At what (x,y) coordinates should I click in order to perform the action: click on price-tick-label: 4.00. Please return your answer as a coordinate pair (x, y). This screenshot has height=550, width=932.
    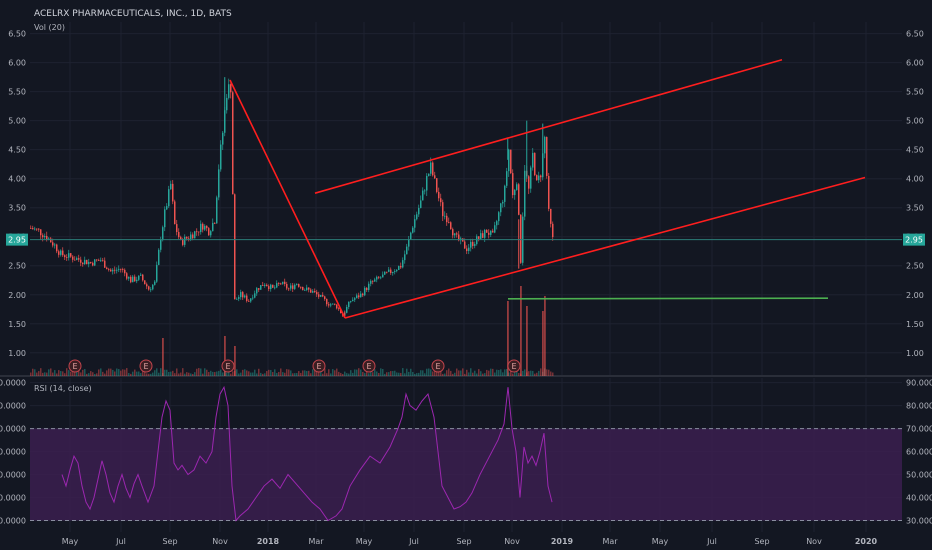
    Looking at the image, I should click on (17, 179).